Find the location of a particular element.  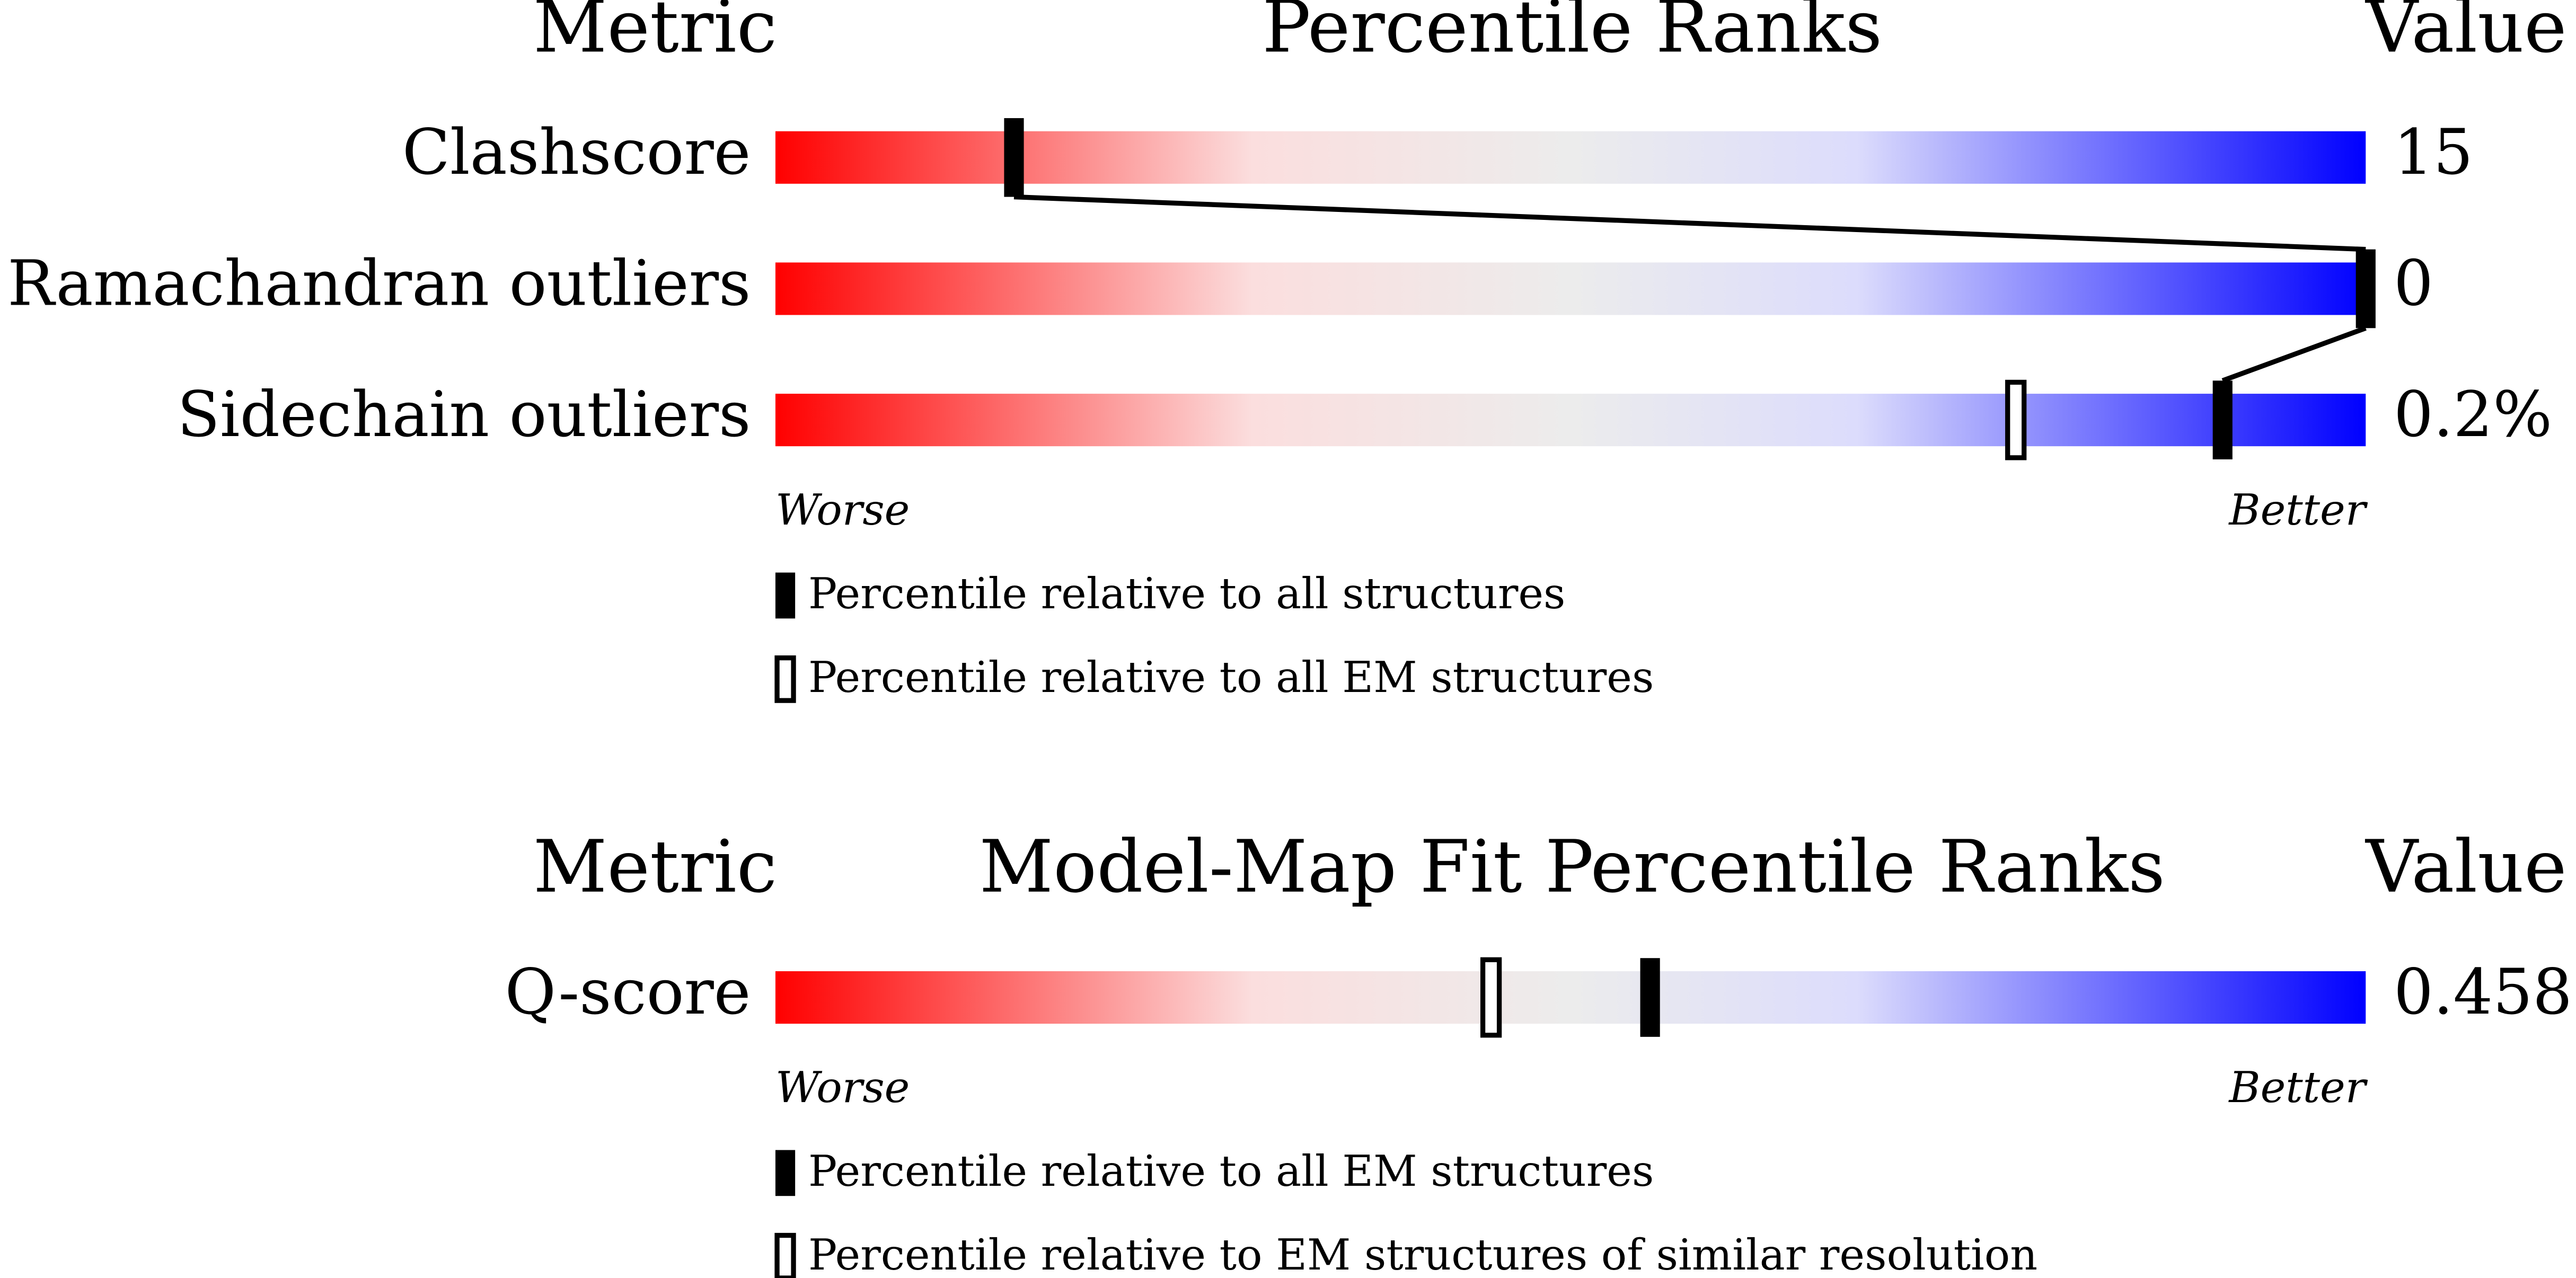

metric-label: Q-score is located at coordinates (628, 992).